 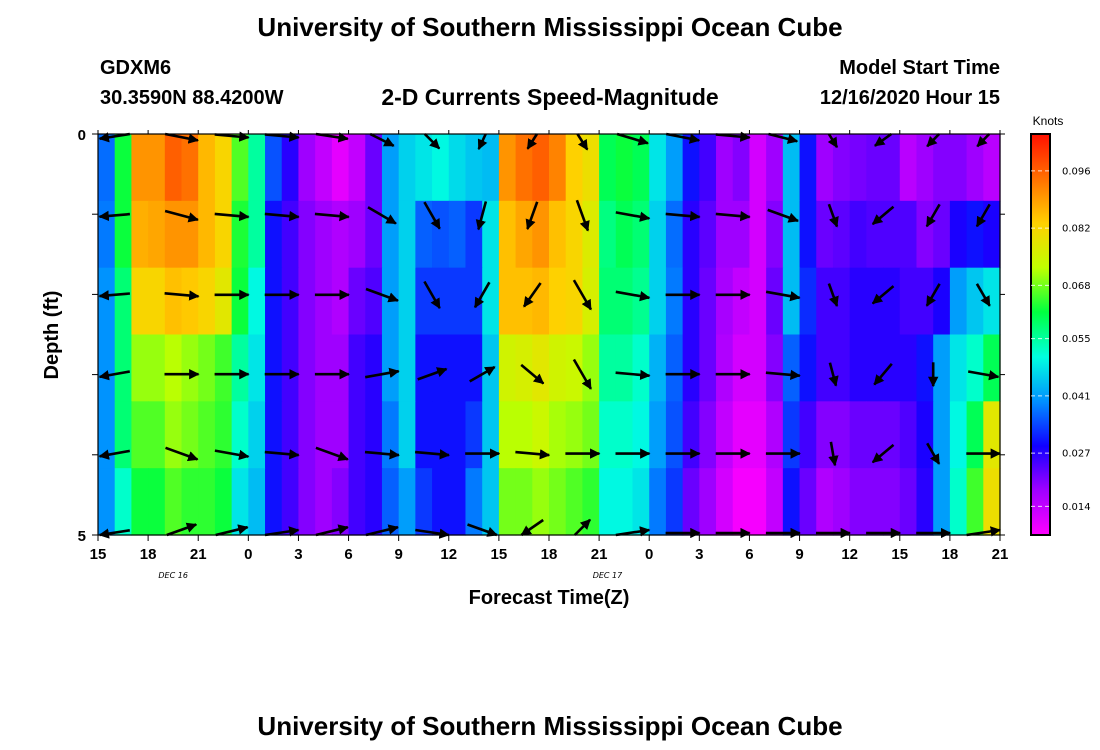 I want to click on date-label: DEC 17, so click(x=608, y=575).